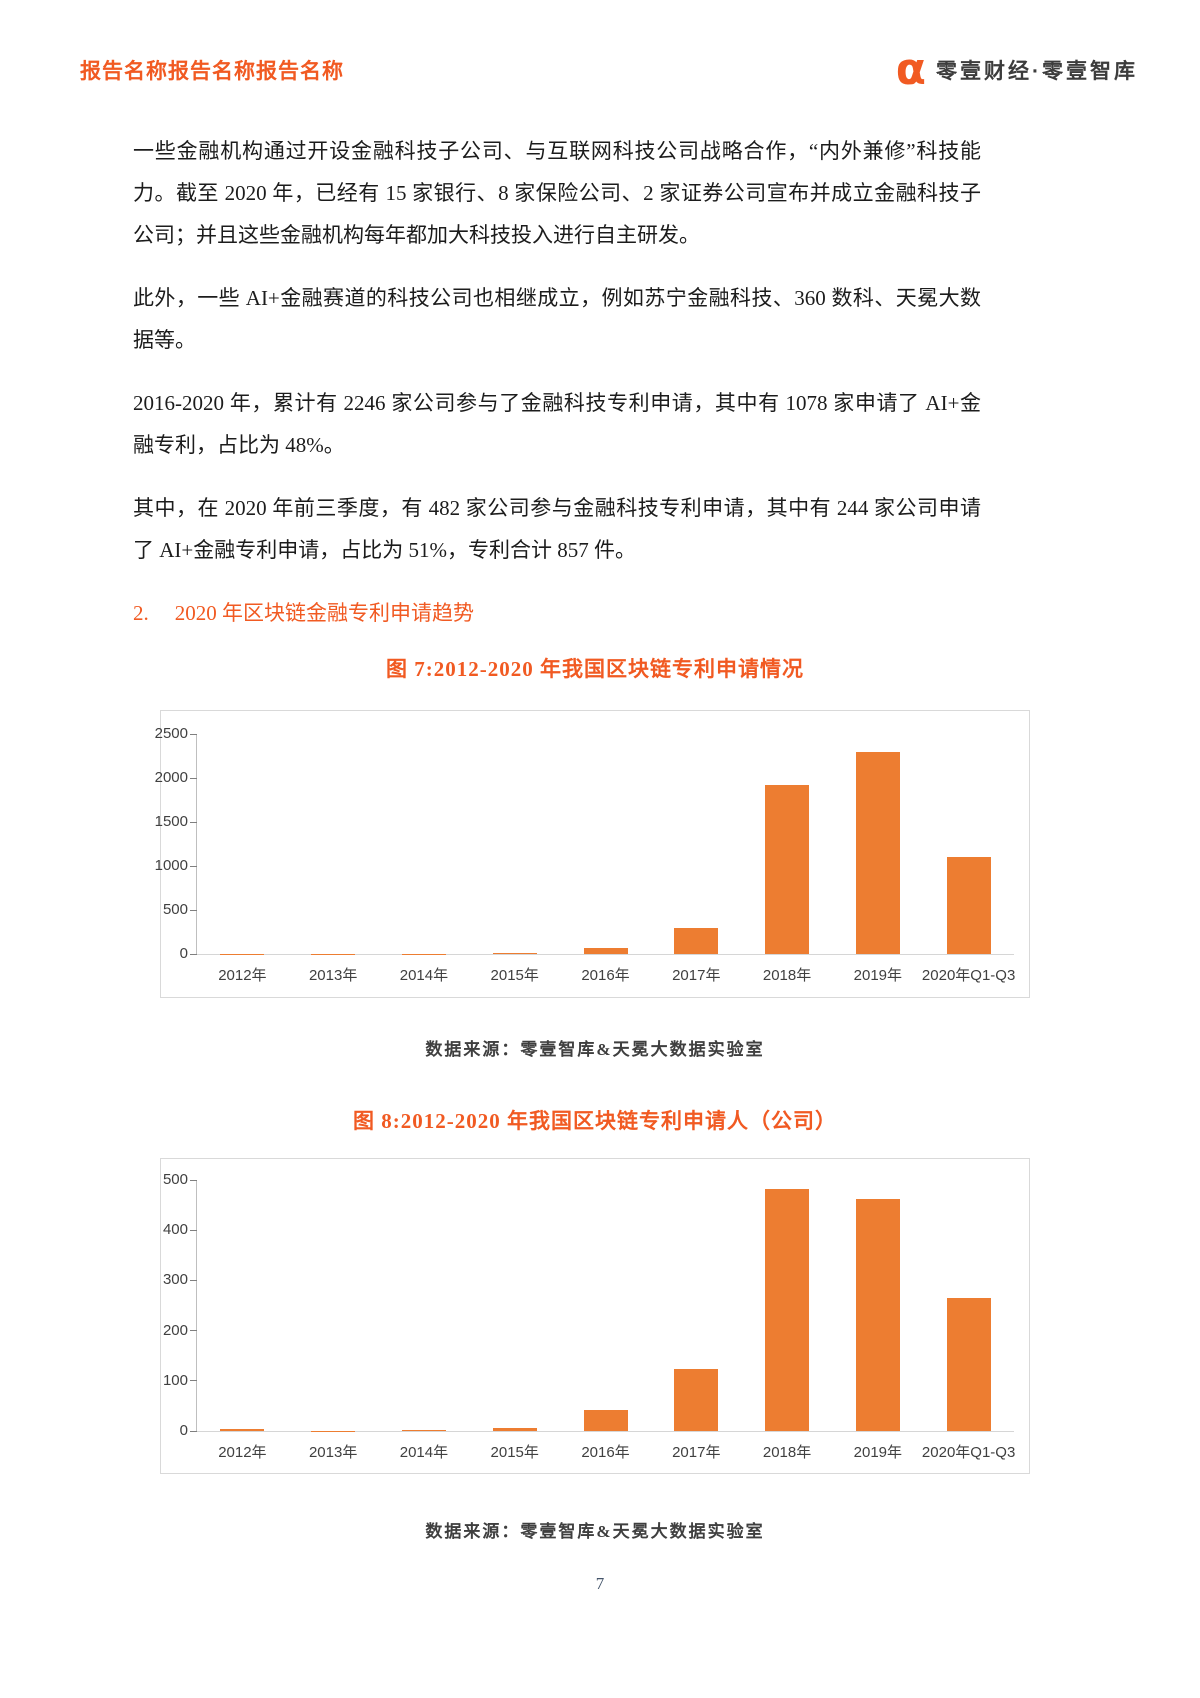  Describe the element at coordinates (171, 865) in the screenshot. I see `y-axis-label: 1000` at that location.